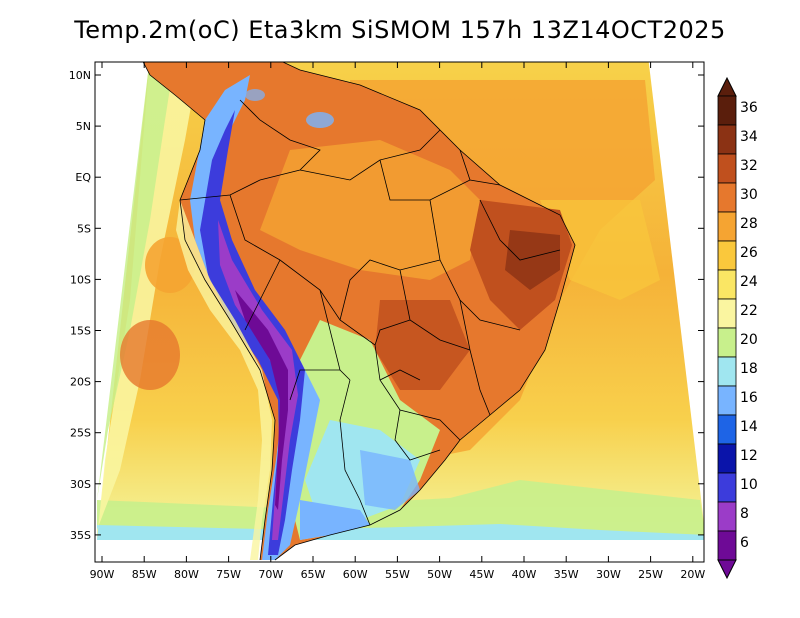 The width and height of the screenshot is (800, 618). Describe the element at coordinates (692, 574) in the screenshot. I see `lon-tick-label: 20W` at that location.